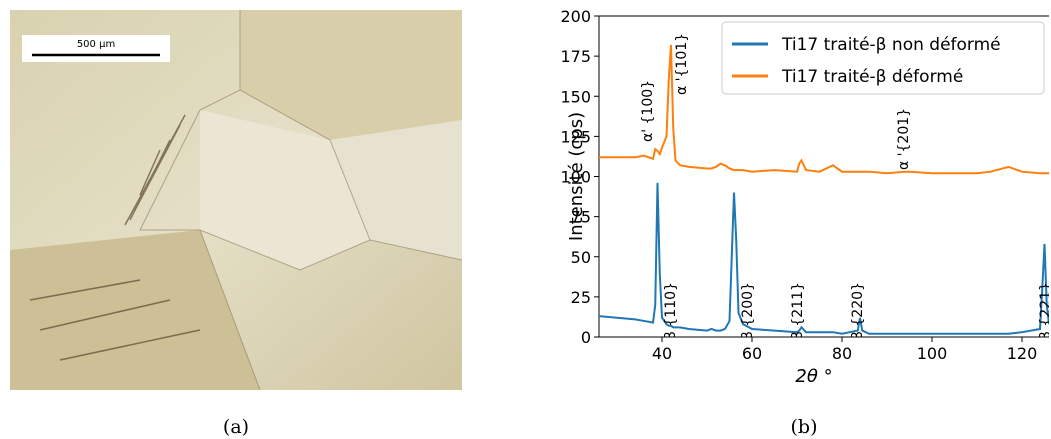  What do you see at coordinates (682, 64) in the screenshot?
I see `peak-annotation: α '{101}` at bounding box center [682, 64].